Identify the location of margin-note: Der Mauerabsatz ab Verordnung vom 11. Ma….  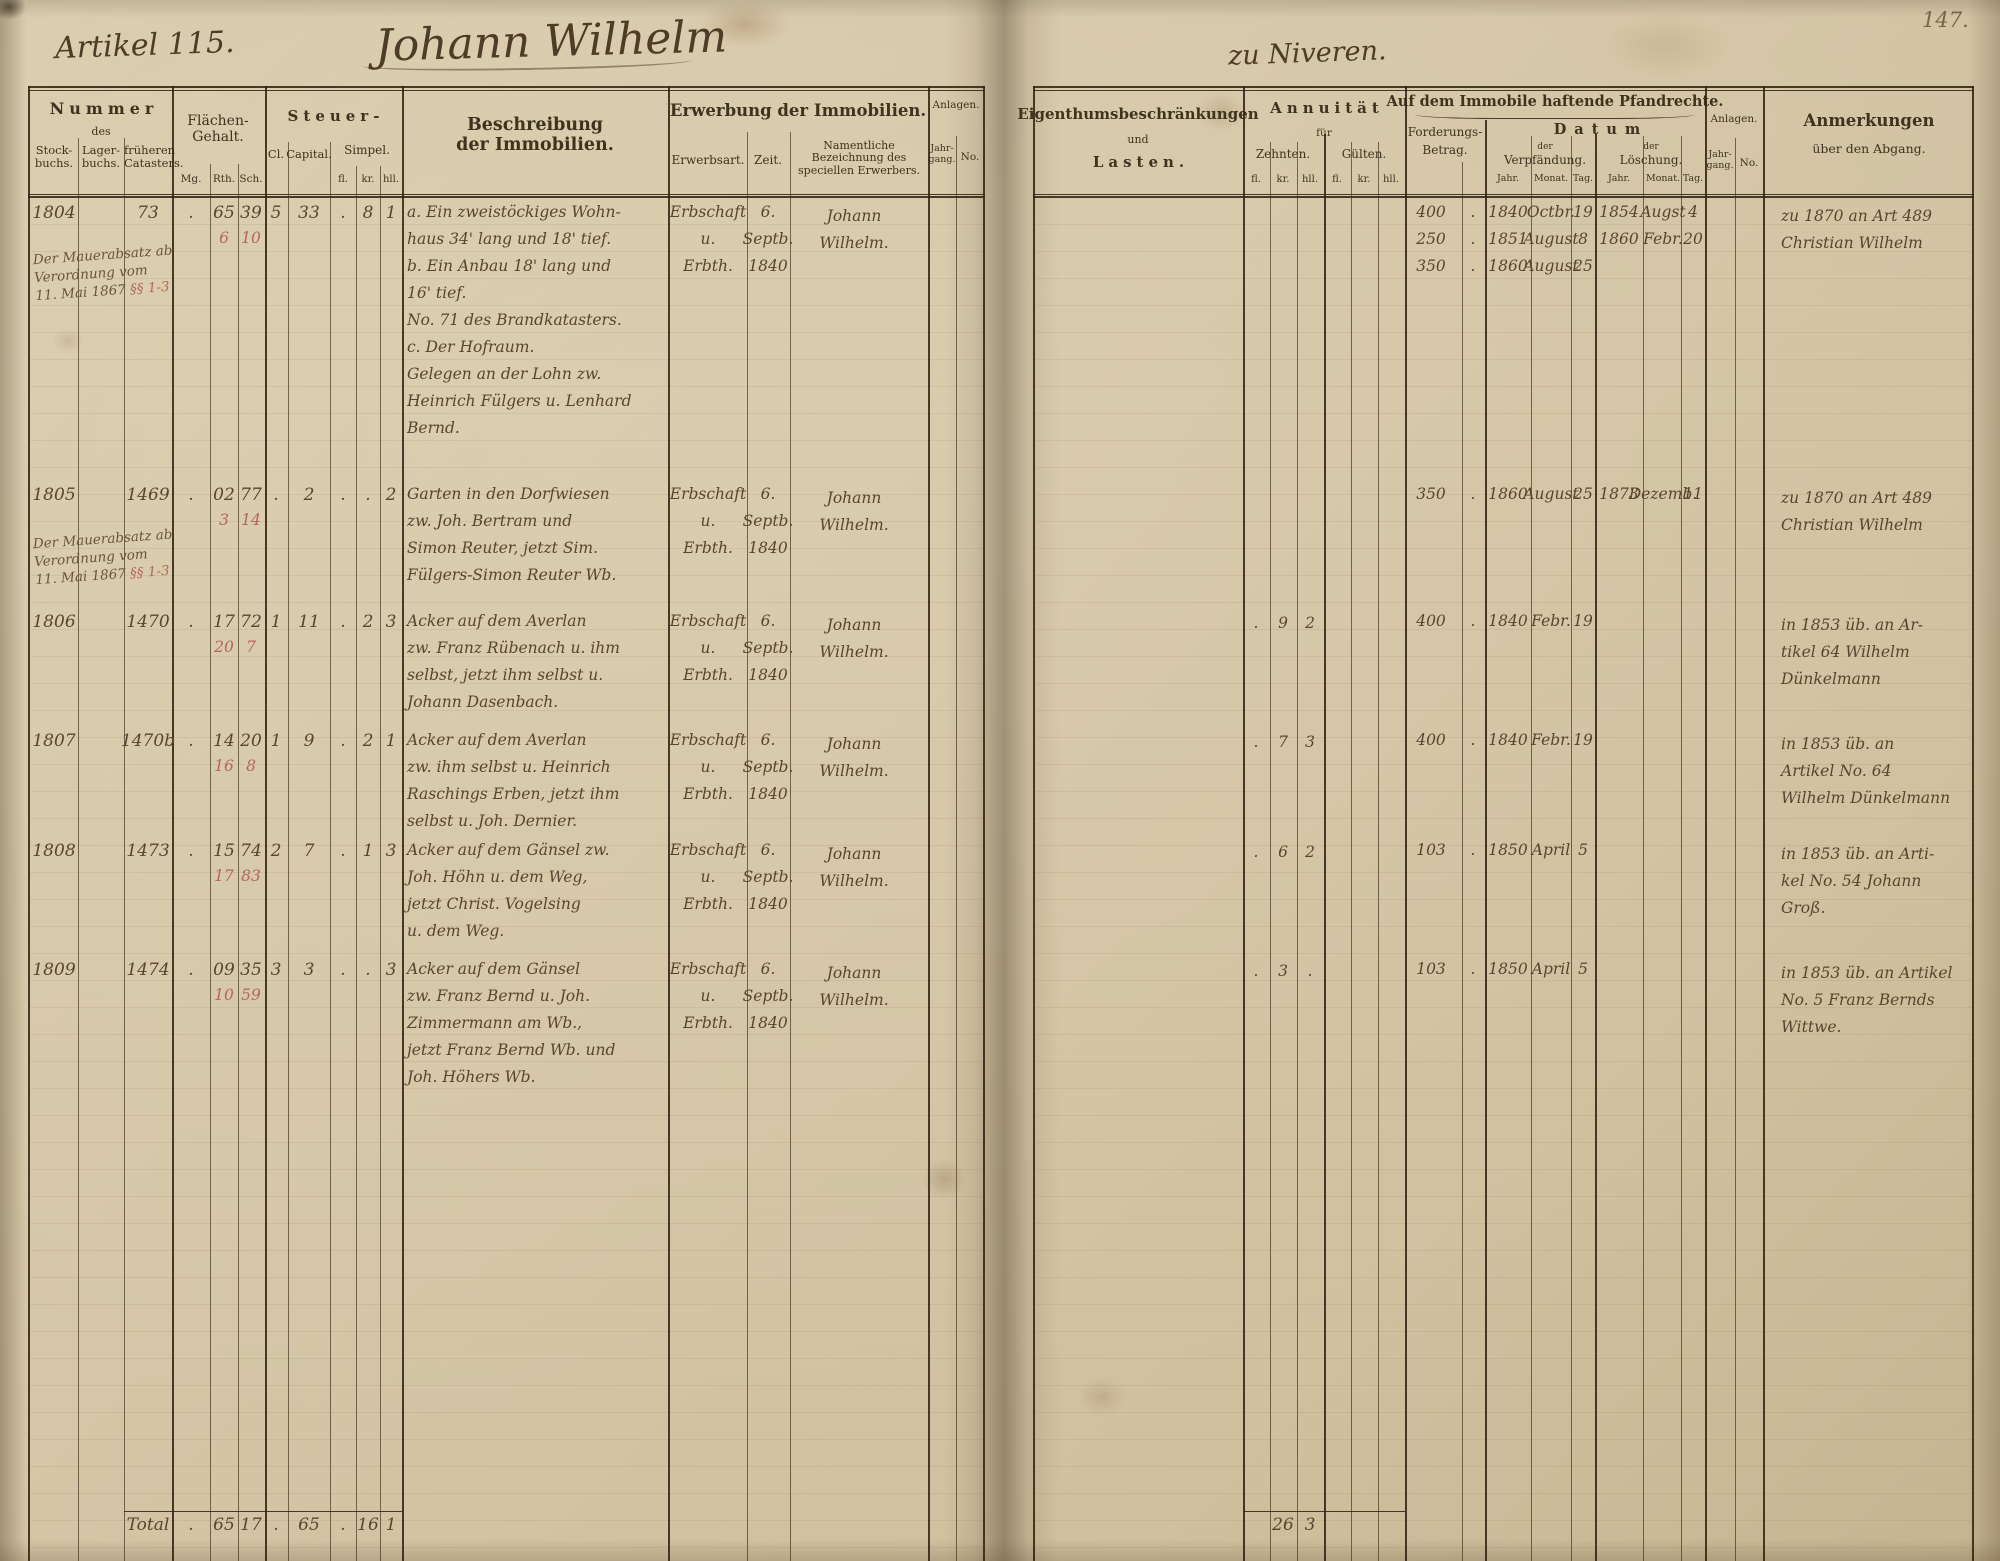
(102, 273).